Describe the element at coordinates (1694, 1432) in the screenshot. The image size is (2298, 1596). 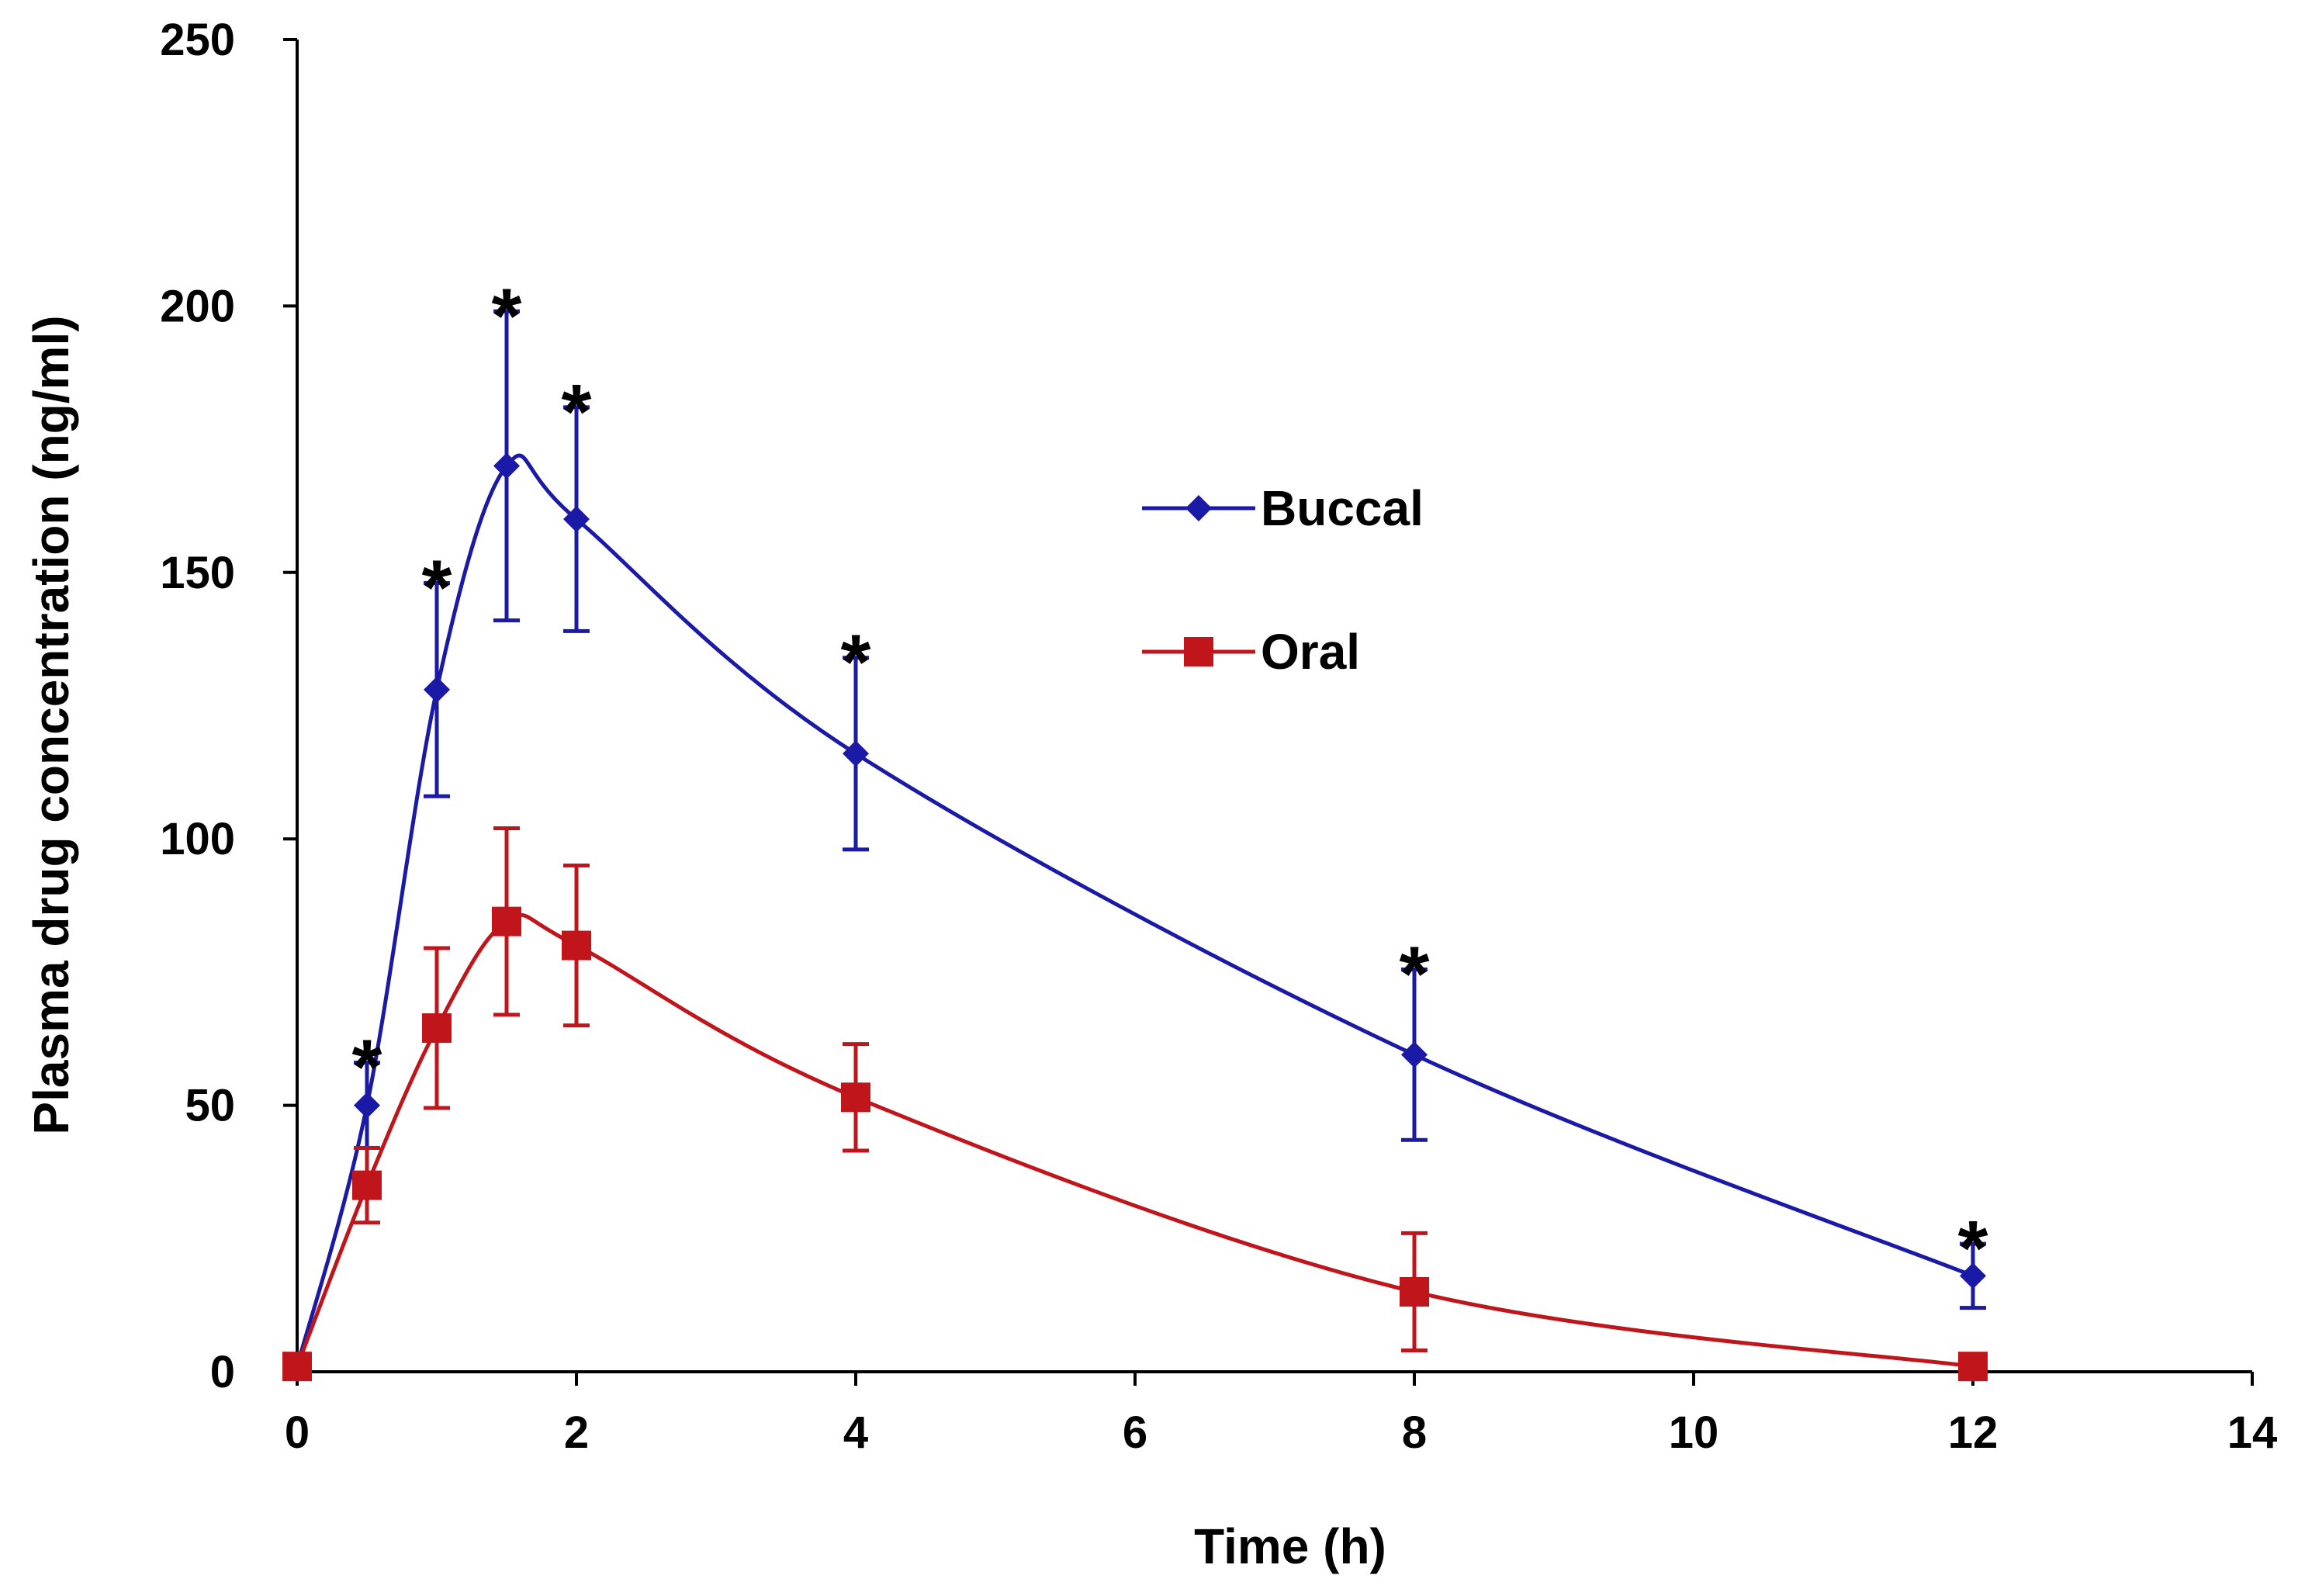
I see `x-tick-label: 10` at that location.